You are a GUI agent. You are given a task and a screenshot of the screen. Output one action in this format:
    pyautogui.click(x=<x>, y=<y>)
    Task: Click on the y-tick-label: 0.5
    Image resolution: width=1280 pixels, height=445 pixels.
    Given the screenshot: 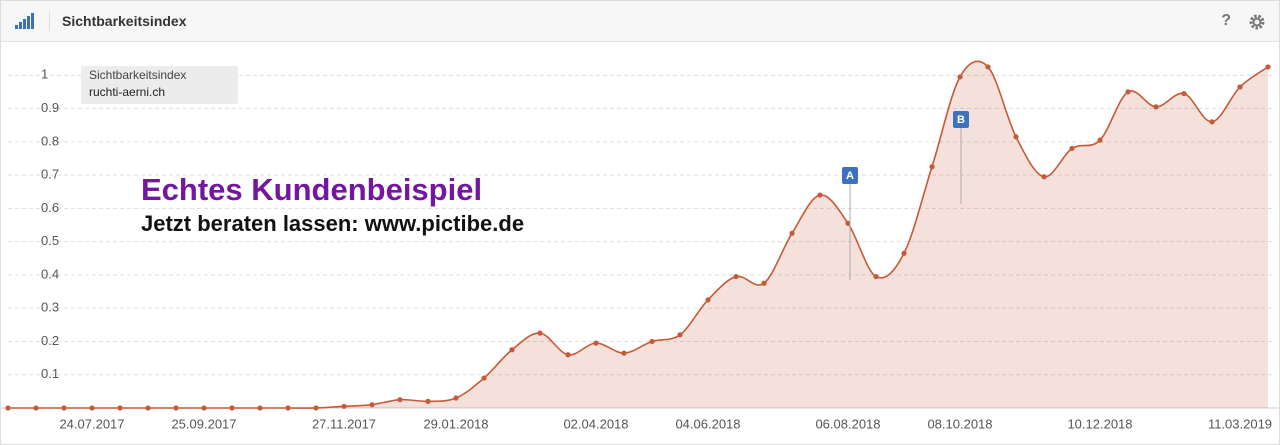 What is the action you would take?
    pyautogui.click(x=50, y=240)
    